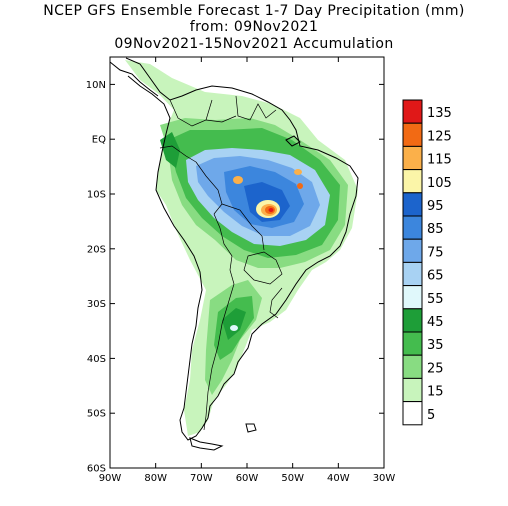 This screenshot has width=508, height=506. What do you see at coordinates (439, 160) in the screenshot?
I see `colorbar-label: 115` at bounding box center [439, 160].